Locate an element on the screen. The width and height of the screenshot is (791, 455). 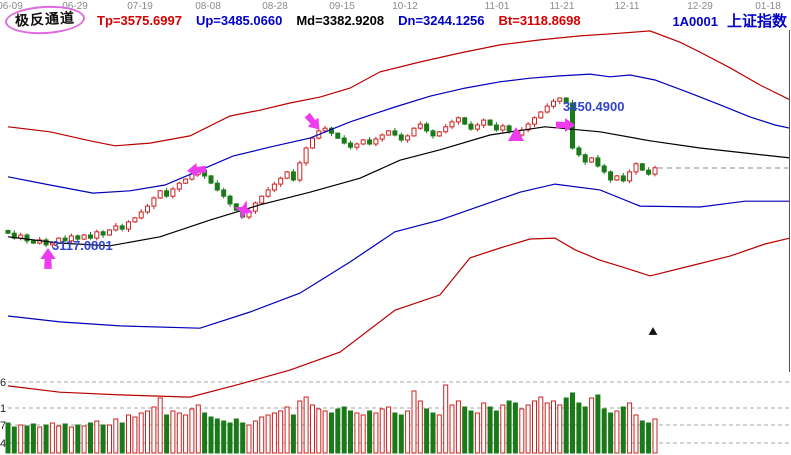
symbol-name: 上证指数 is located at coordinates (756, 21).